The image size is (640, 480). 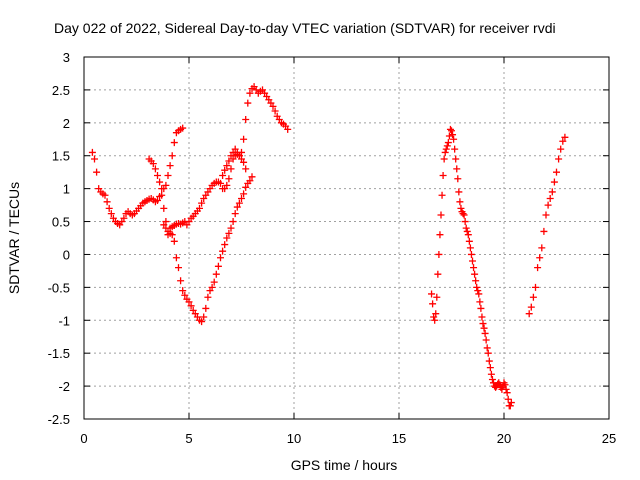 I want to click on y-tick-label: 1.5, so click(x=61, y=156).